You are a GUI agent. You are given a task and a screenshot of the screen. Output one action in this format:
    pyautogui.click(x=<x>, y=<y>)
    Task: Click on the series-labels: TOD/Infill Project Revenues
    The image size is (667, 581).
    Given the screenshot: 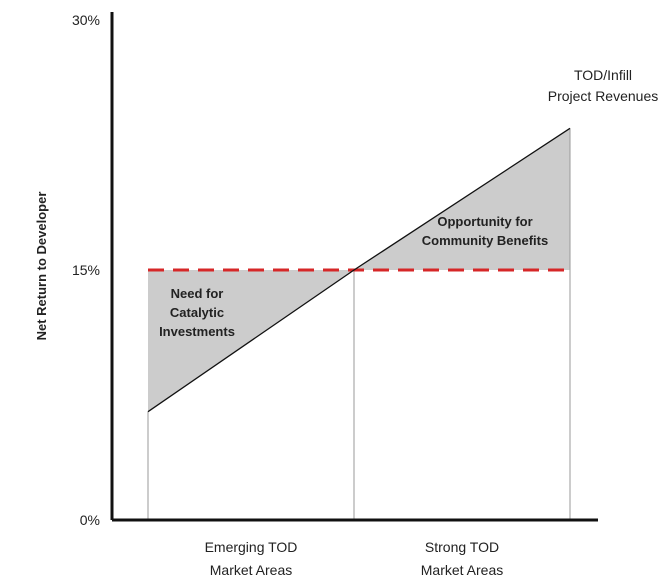 What is the action you would take?
    pyautogui.click(x=603, y=85)
    